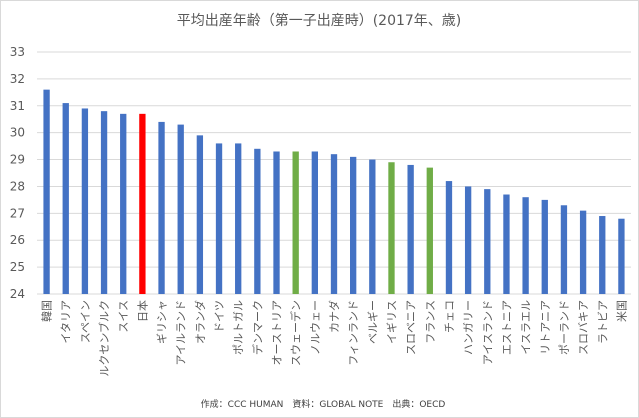 Image resolution: width=639 pixels, height=418 pixels. Describe the element at coordinates (430, 322) in the screenshot. I see `x-tick-label: フランス` at that location.